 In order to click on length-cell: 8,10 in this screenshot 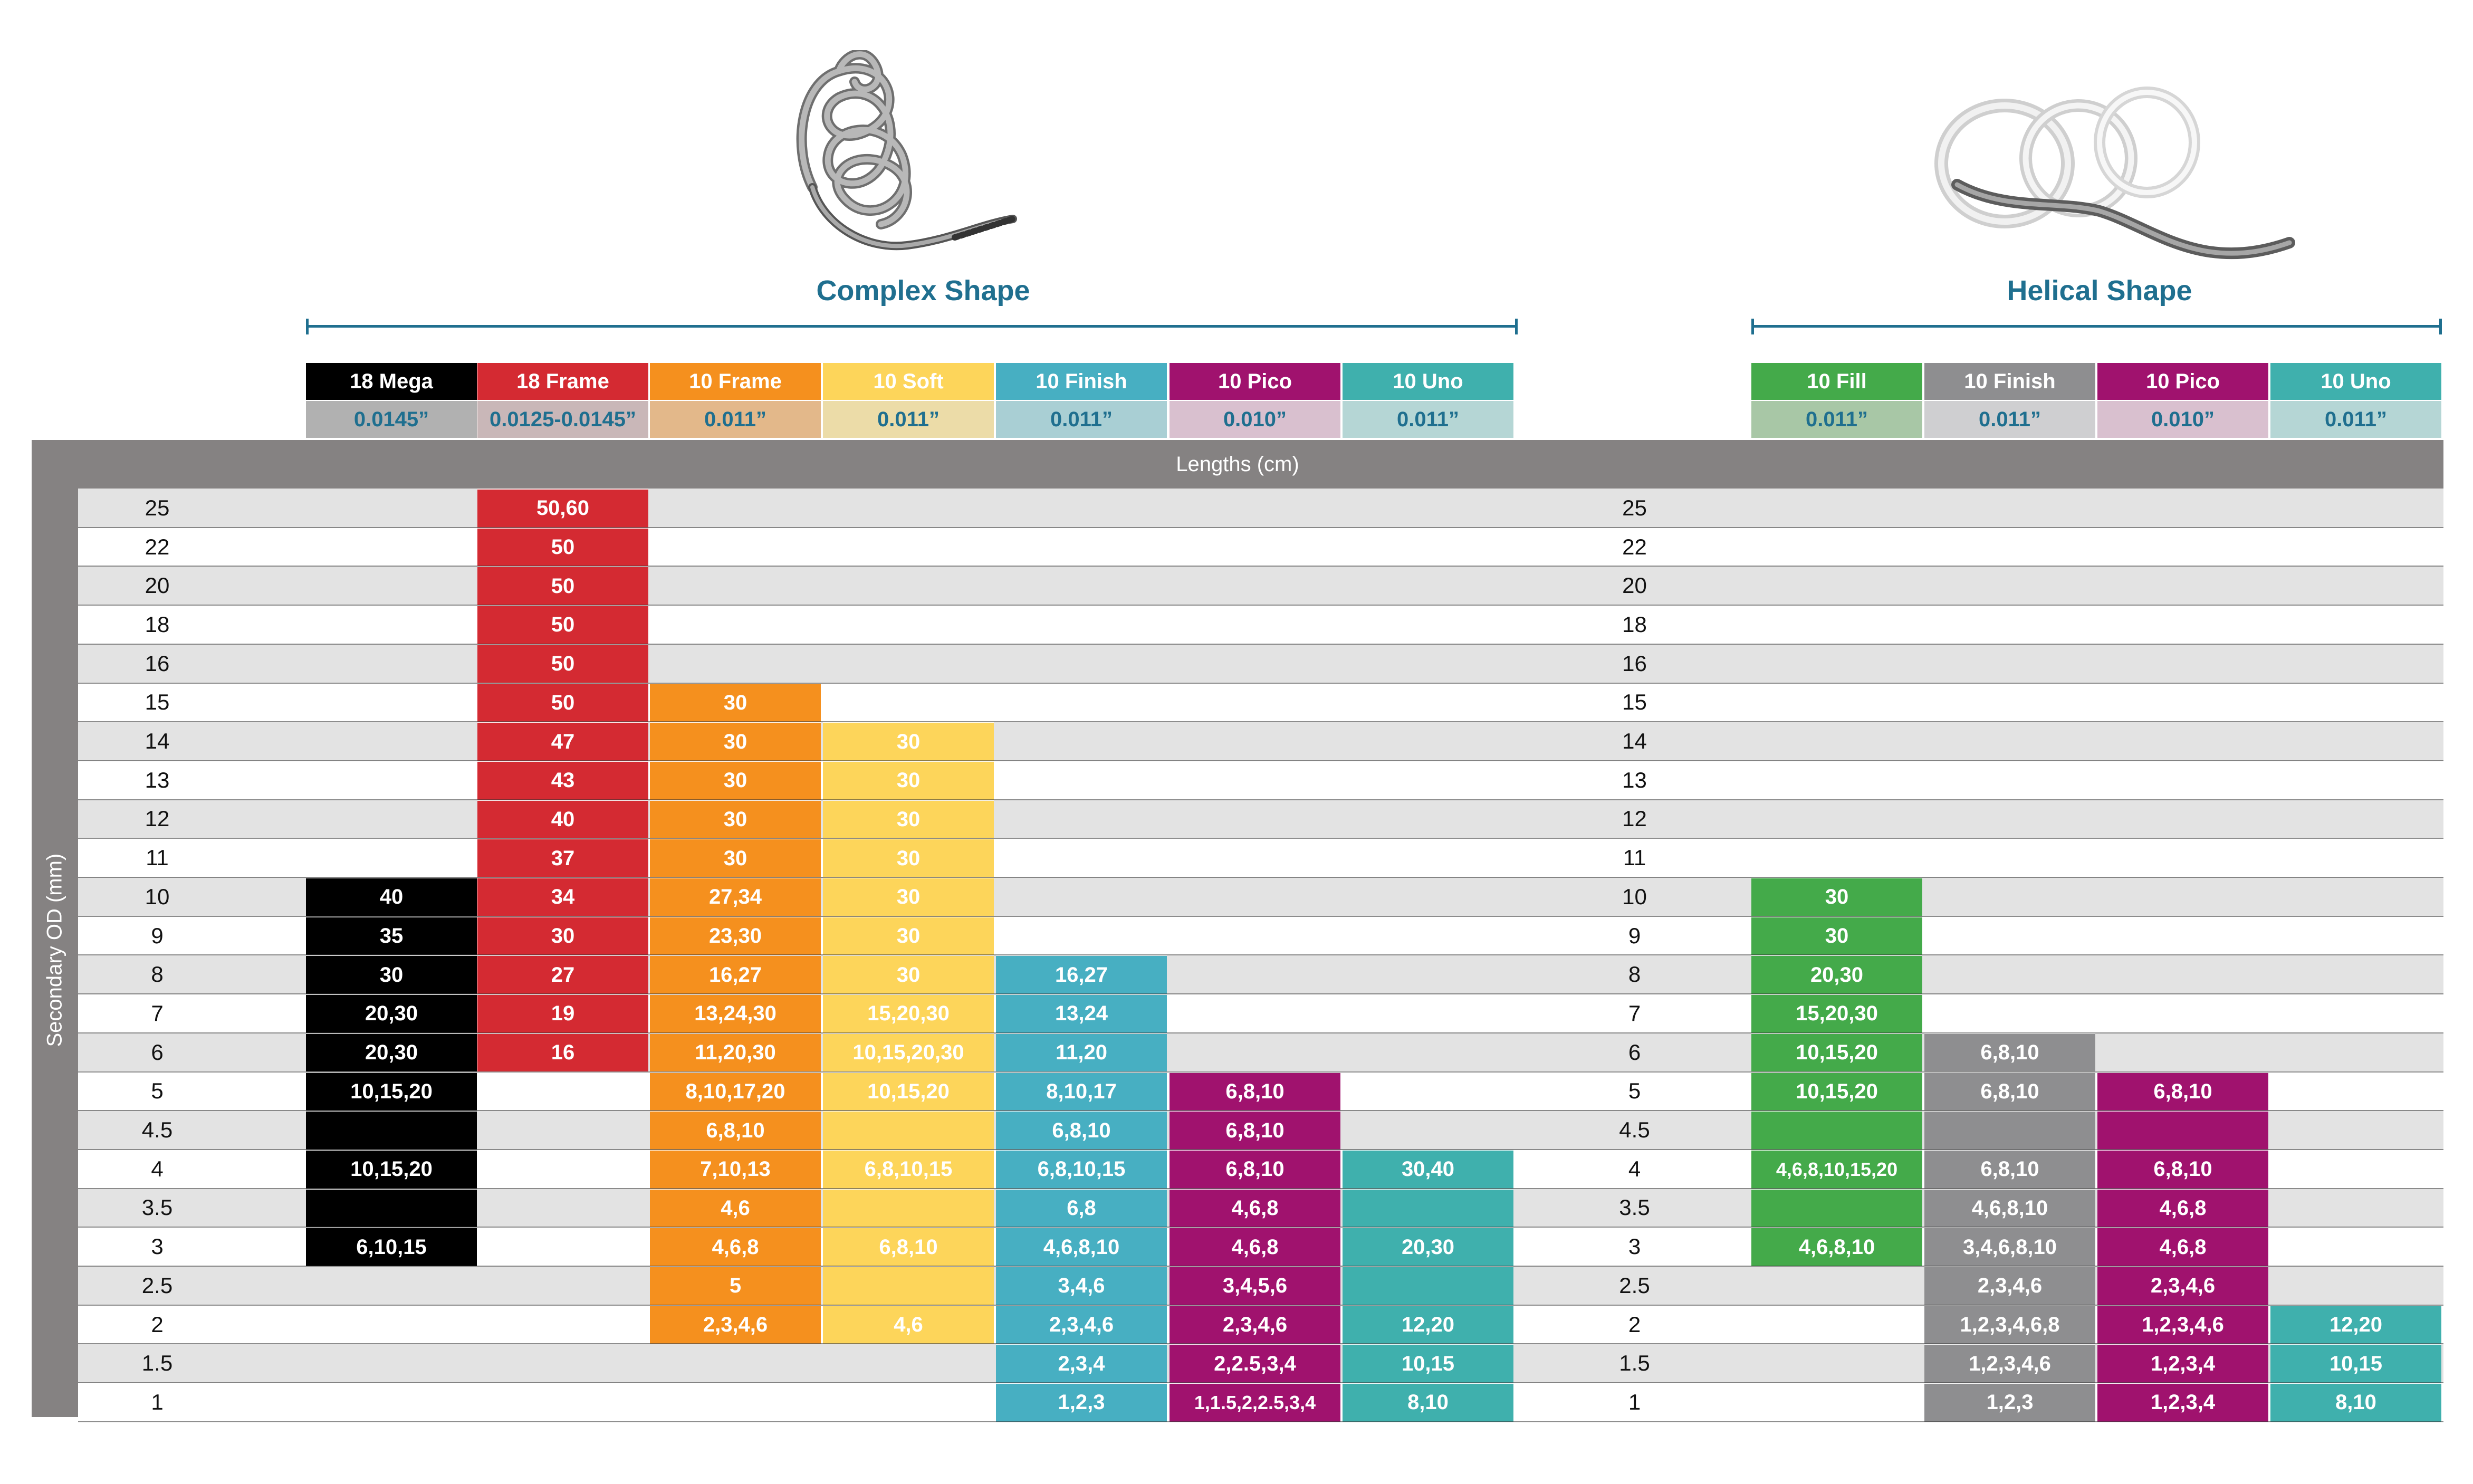, I will do `click(1428, 1403)`.